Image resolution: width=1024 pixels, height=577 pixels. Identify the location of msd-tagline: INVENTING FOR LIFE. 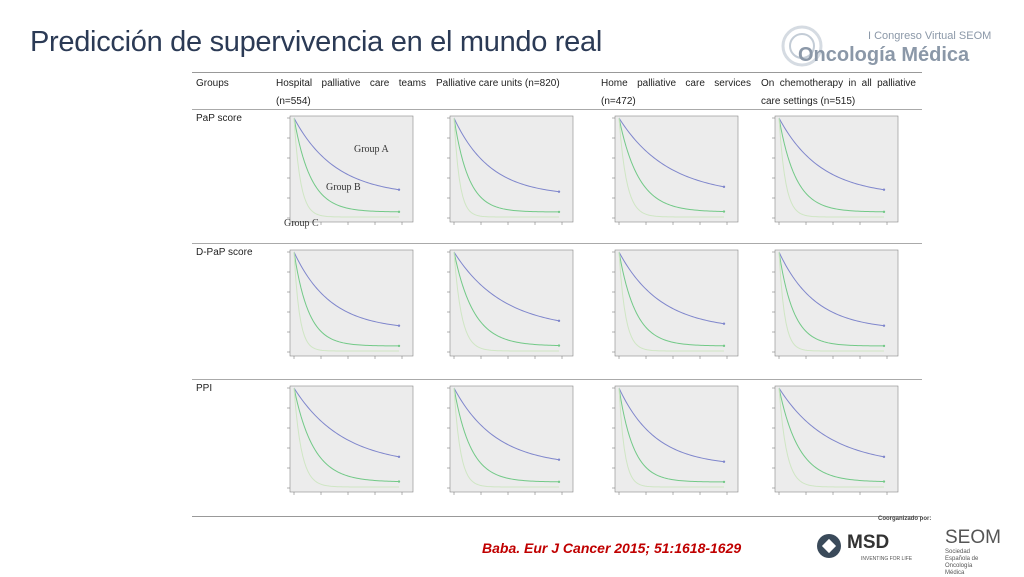
(887, 559).